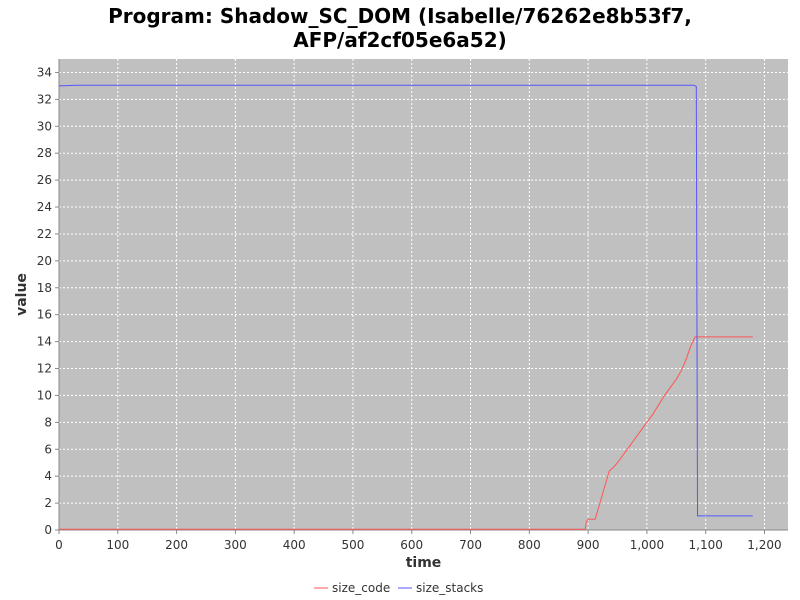 The image size is (800, 600). What do you see at coordinates (411, 545) in the screenshot?
I see `x-tick-label: 600` at bounding box center [411, 545].